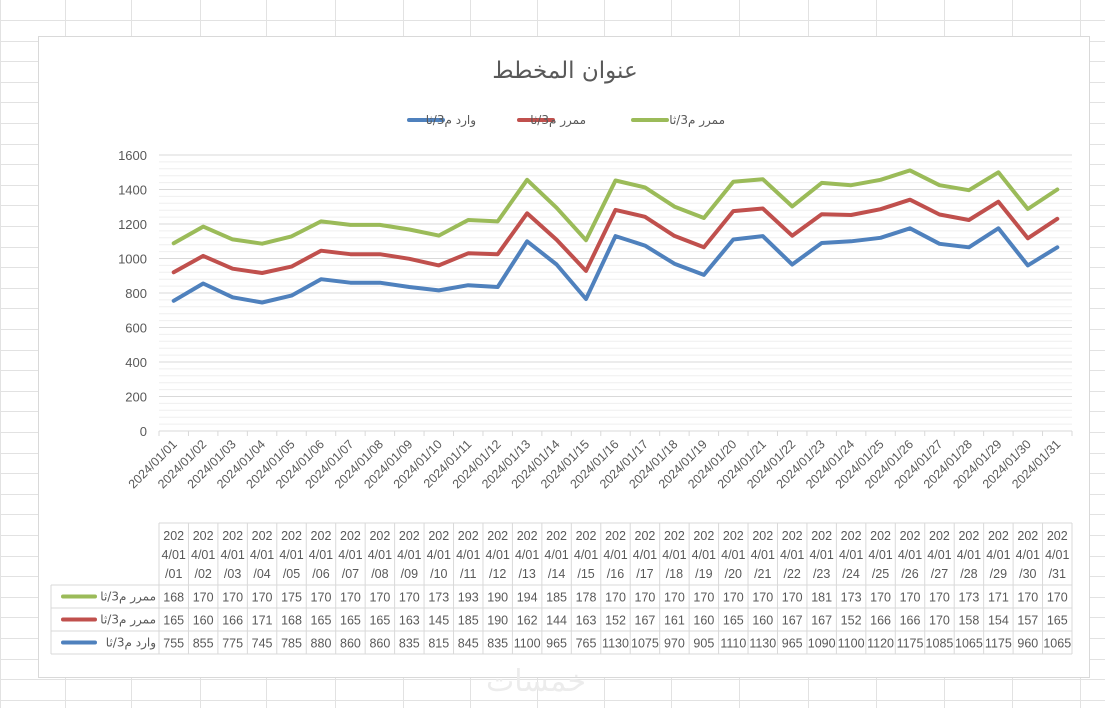 This screenshot has width=1105, height=708. Describe the element at coordinates (586, 644) in the screenshot. I see `table-cell: 765` at that location.